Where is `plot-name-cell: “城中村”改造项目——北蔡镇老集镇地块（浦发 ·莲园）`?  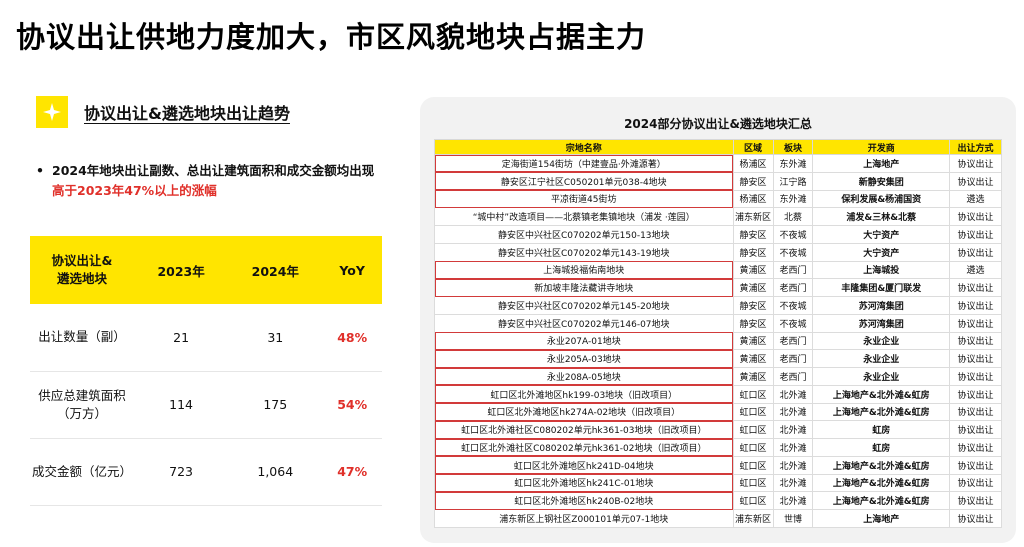
plot-name-cell: “城中村”改造项目——北蔡镇老集镇地块（浦发 ·莲园） is located at coordinates (584, 216).